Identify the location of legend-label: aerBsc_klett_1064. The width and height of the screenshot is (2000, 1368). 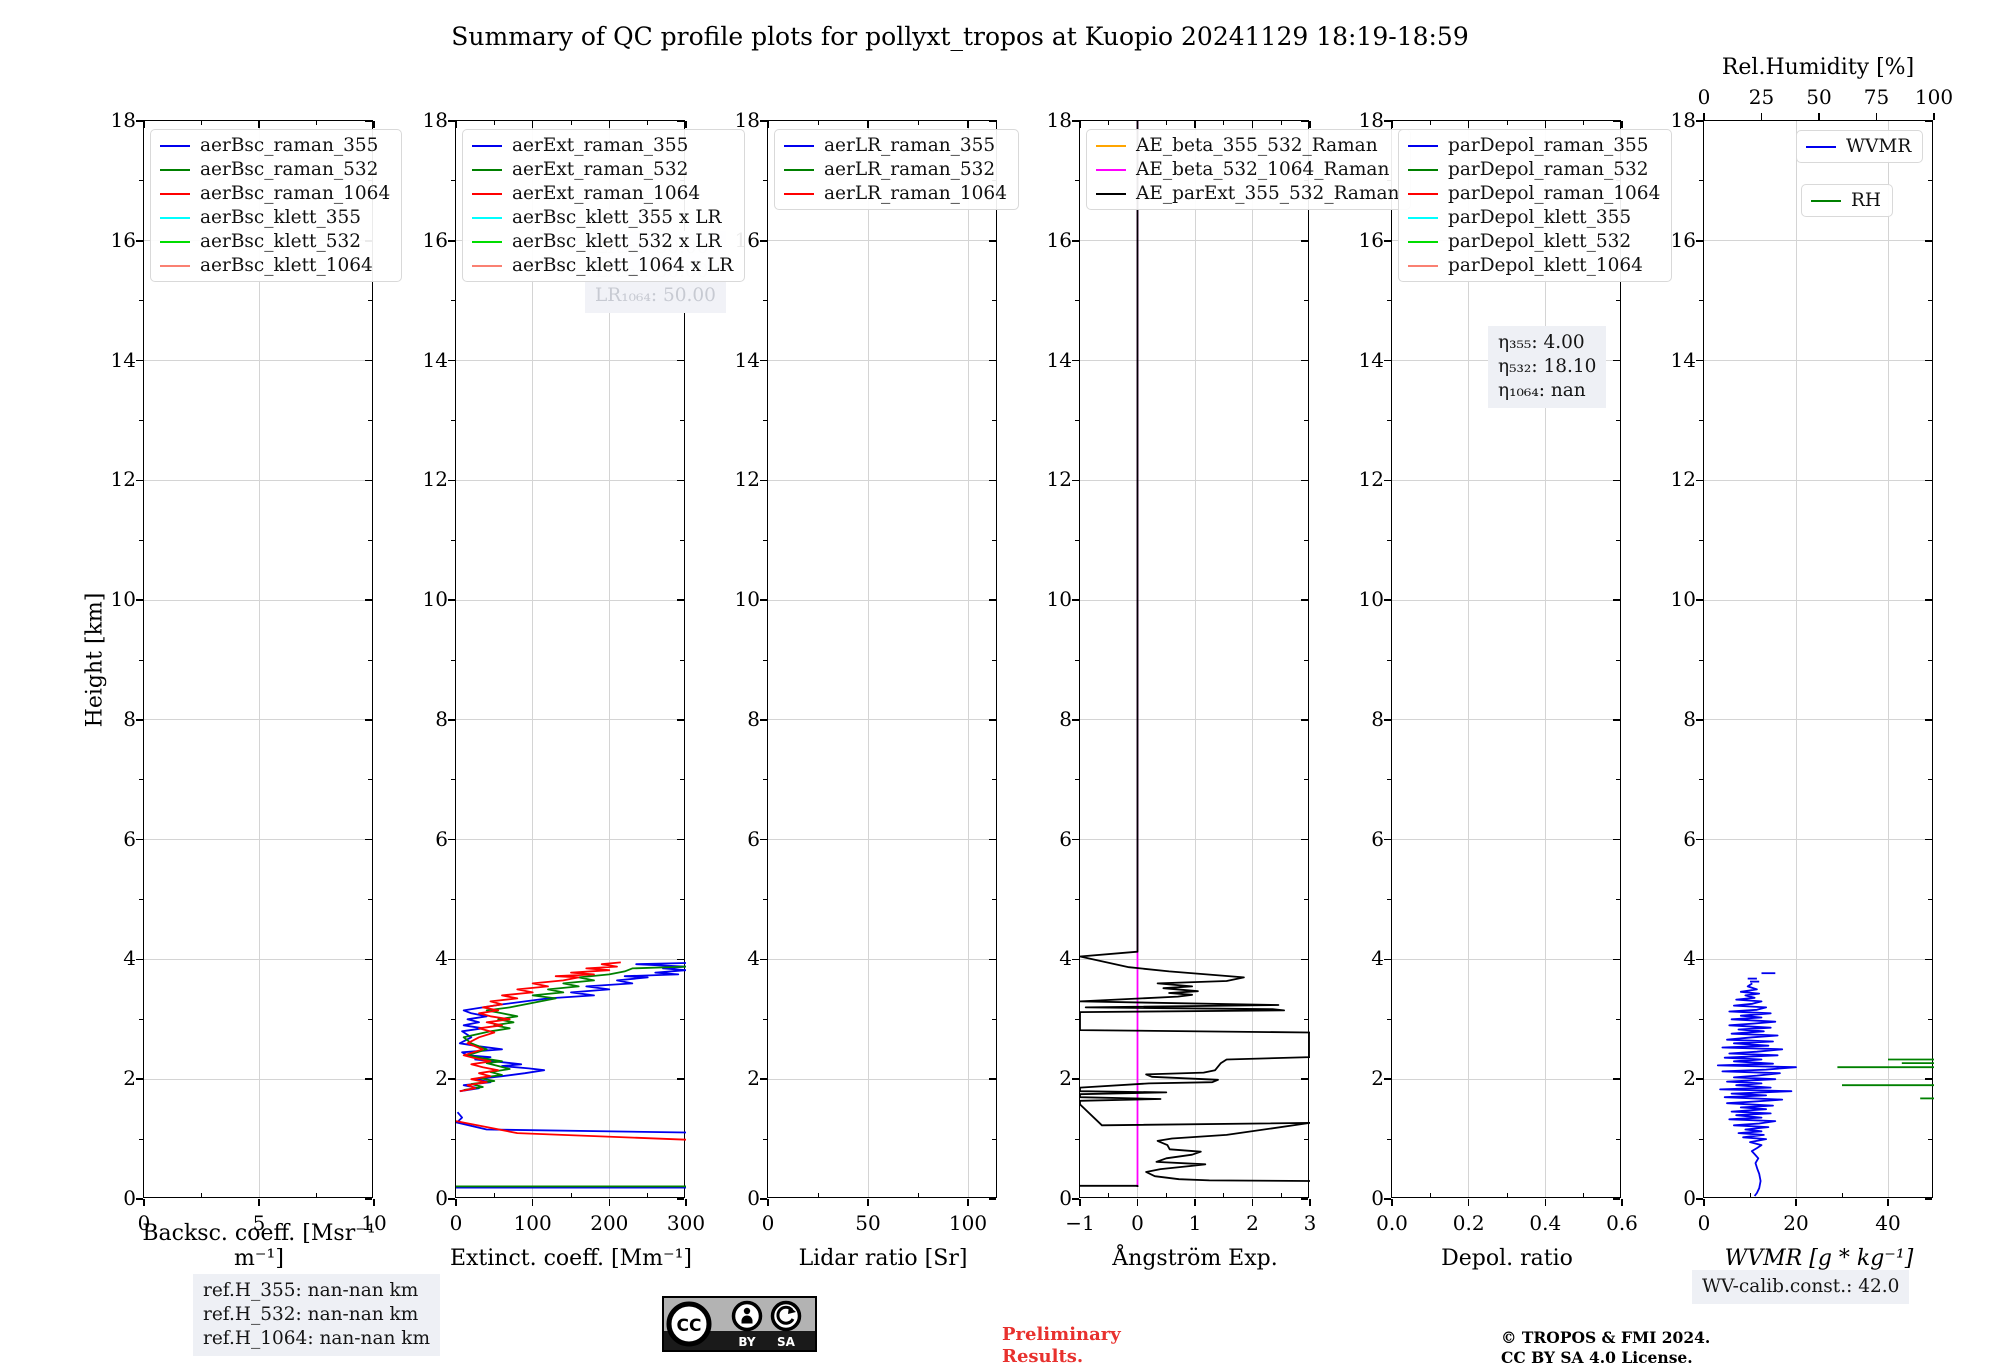
(286, 265).